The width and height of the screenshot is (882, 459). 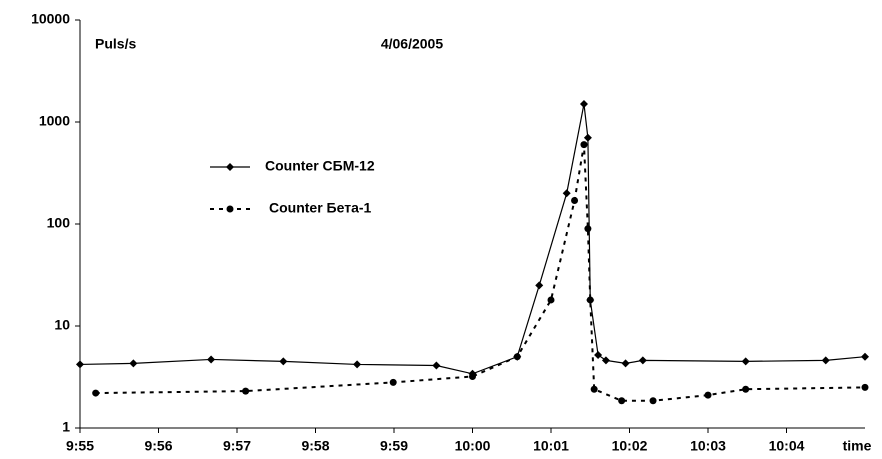 What do you see at coordinates (857, 446) in the screenshot?
I see `x-axis-label: time` at bounding box center [857, 446].